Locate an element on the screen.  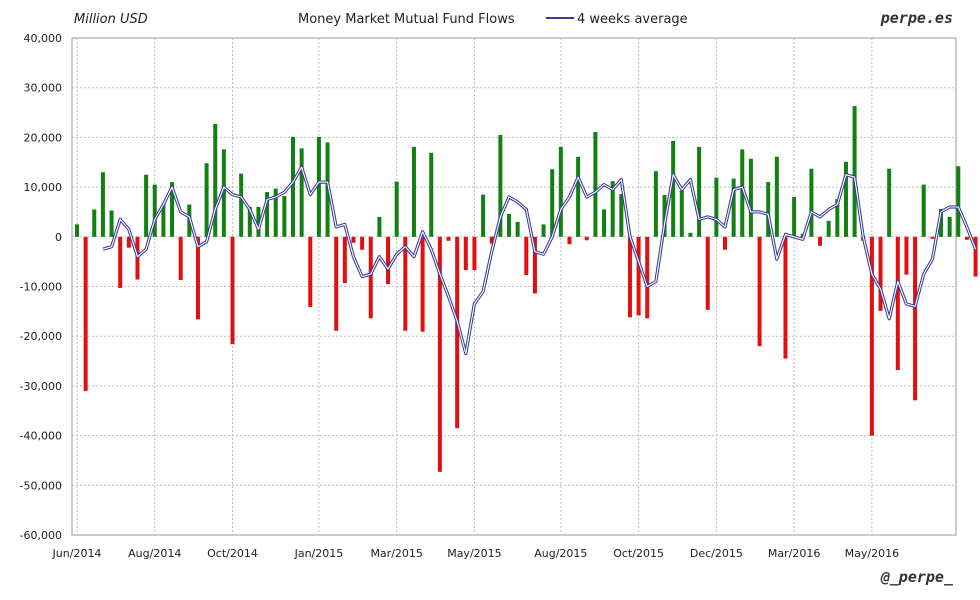
x-tick-label: Dec/2015 is located at coordinates (716, 553).